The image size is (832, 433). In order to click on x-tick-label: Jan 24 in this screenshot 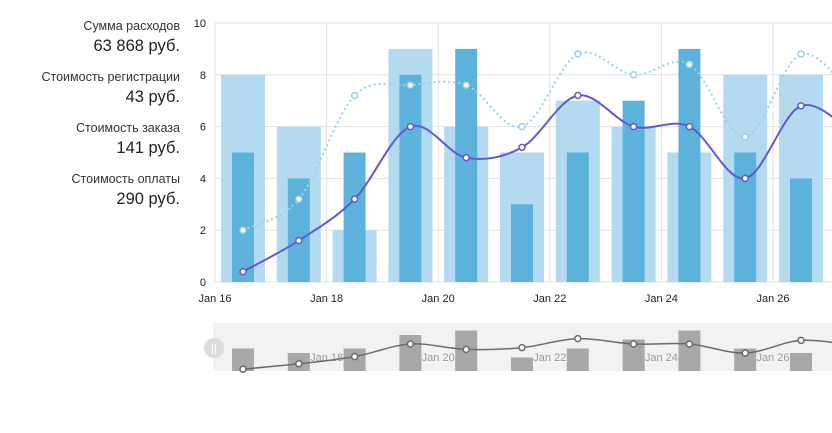, I will do `click(661, 299)`.